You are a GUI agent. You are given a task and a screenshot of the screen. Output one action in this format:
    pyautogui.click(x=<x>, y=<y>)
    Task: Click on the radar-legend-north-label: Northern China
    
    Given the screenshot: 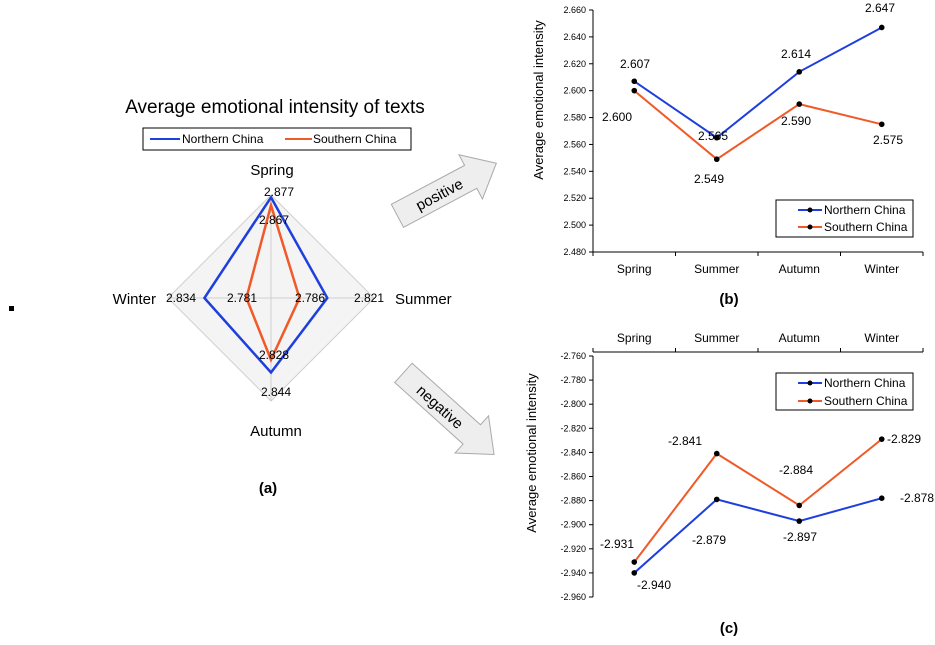 What is the action you would take?
    pyautogui.click(x=223, y=139)
    